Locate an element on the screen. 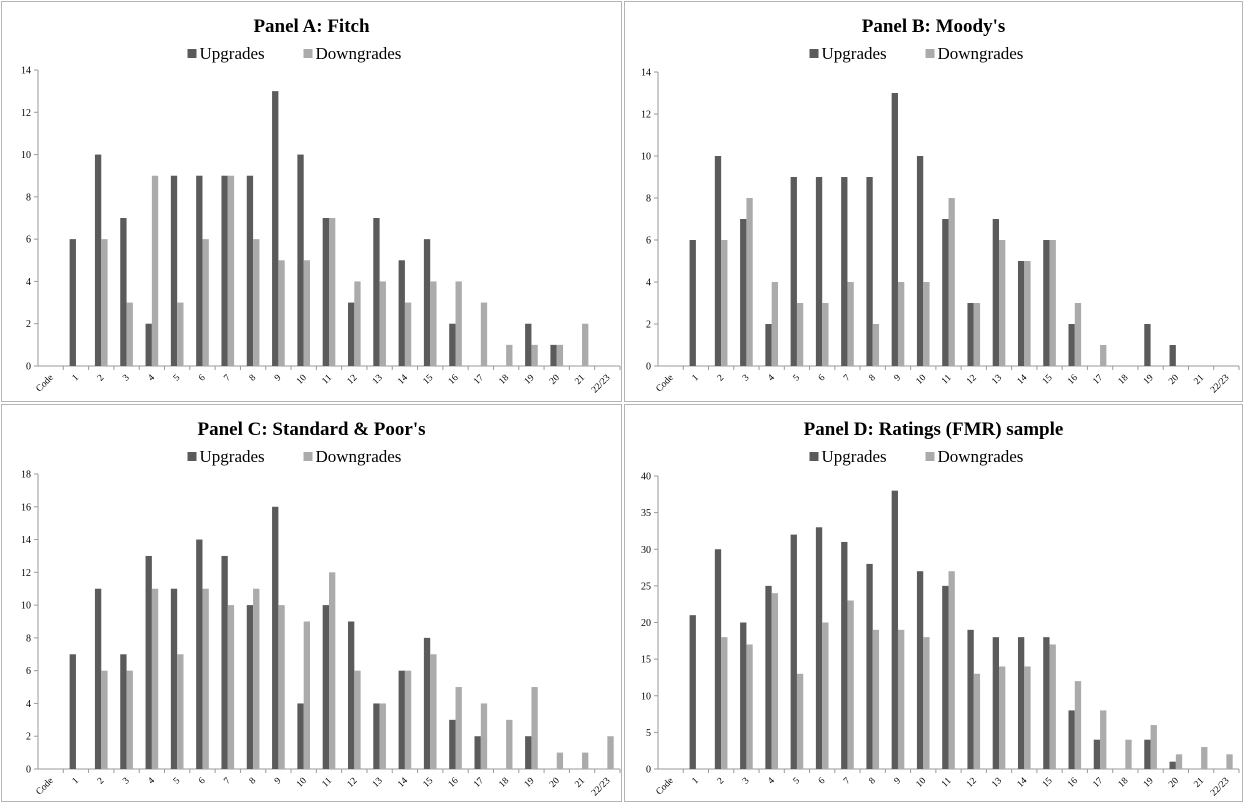  x-tick-label: 8 is located at coordinates (253, 781).